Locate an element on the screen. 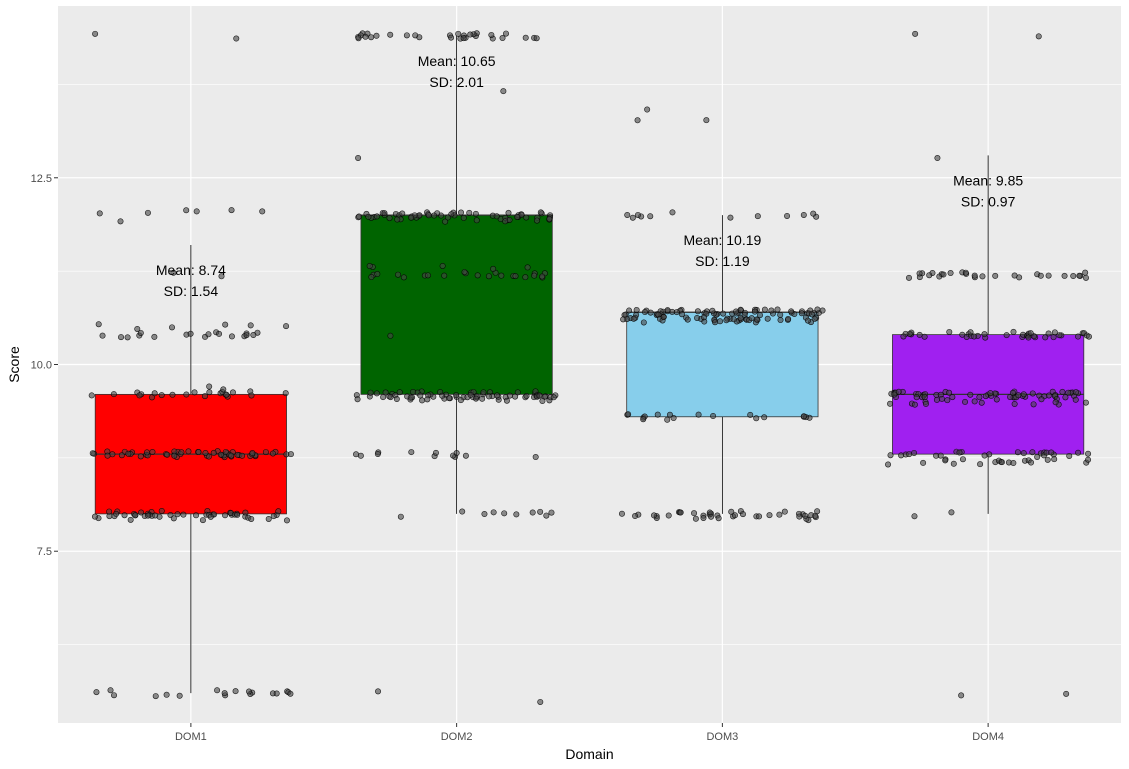  x-axis-title: Domain is located at coordinates (589, 754).